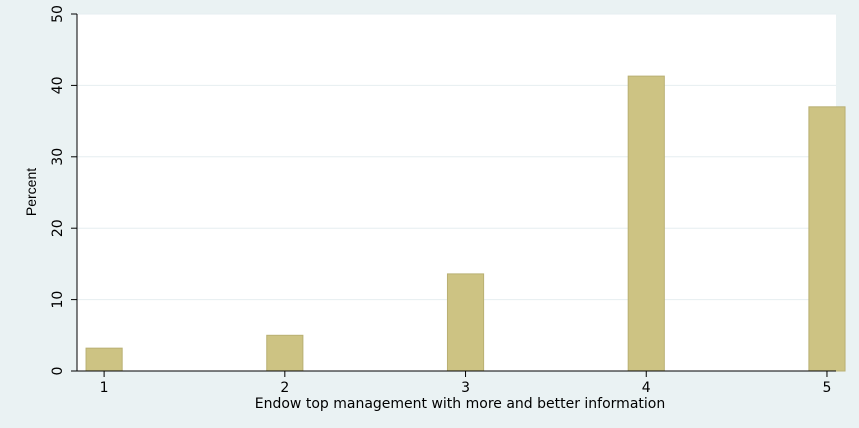  What do you see at coordinates (827, 388) in the screenshot?
I see `x-tick-label: 5` at bounding box center [827, 388].